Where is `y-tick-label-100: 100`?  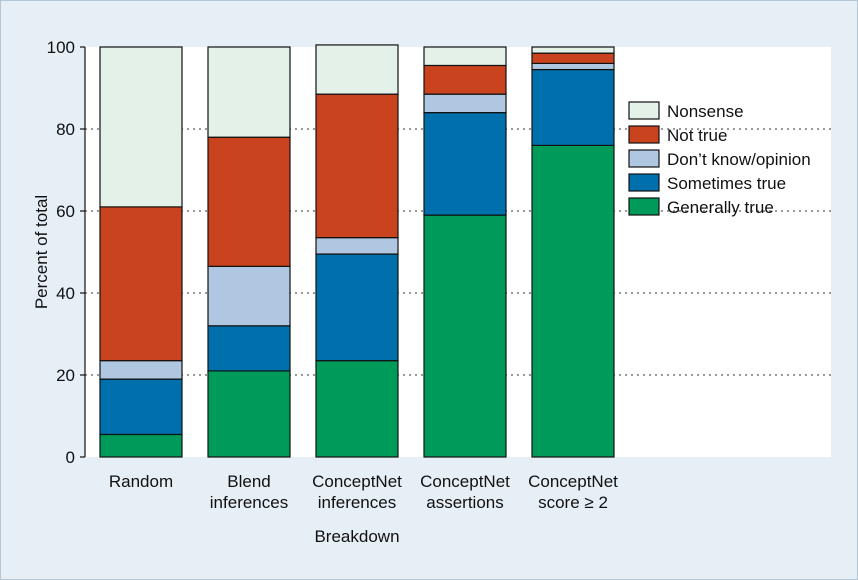 y-tick-label-100: 100 is located at coordinates (61, 47).